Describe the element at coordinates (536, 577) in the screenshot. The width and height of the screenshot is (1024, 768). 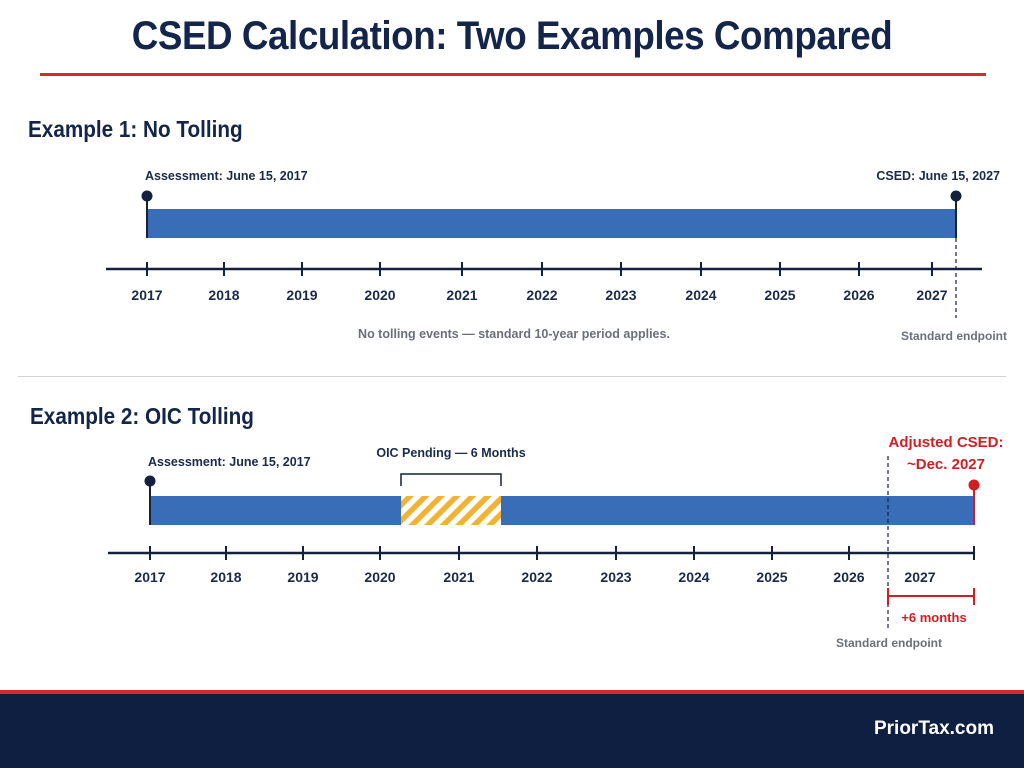
I see `ex2-year-label-2022: 2022` at that location.